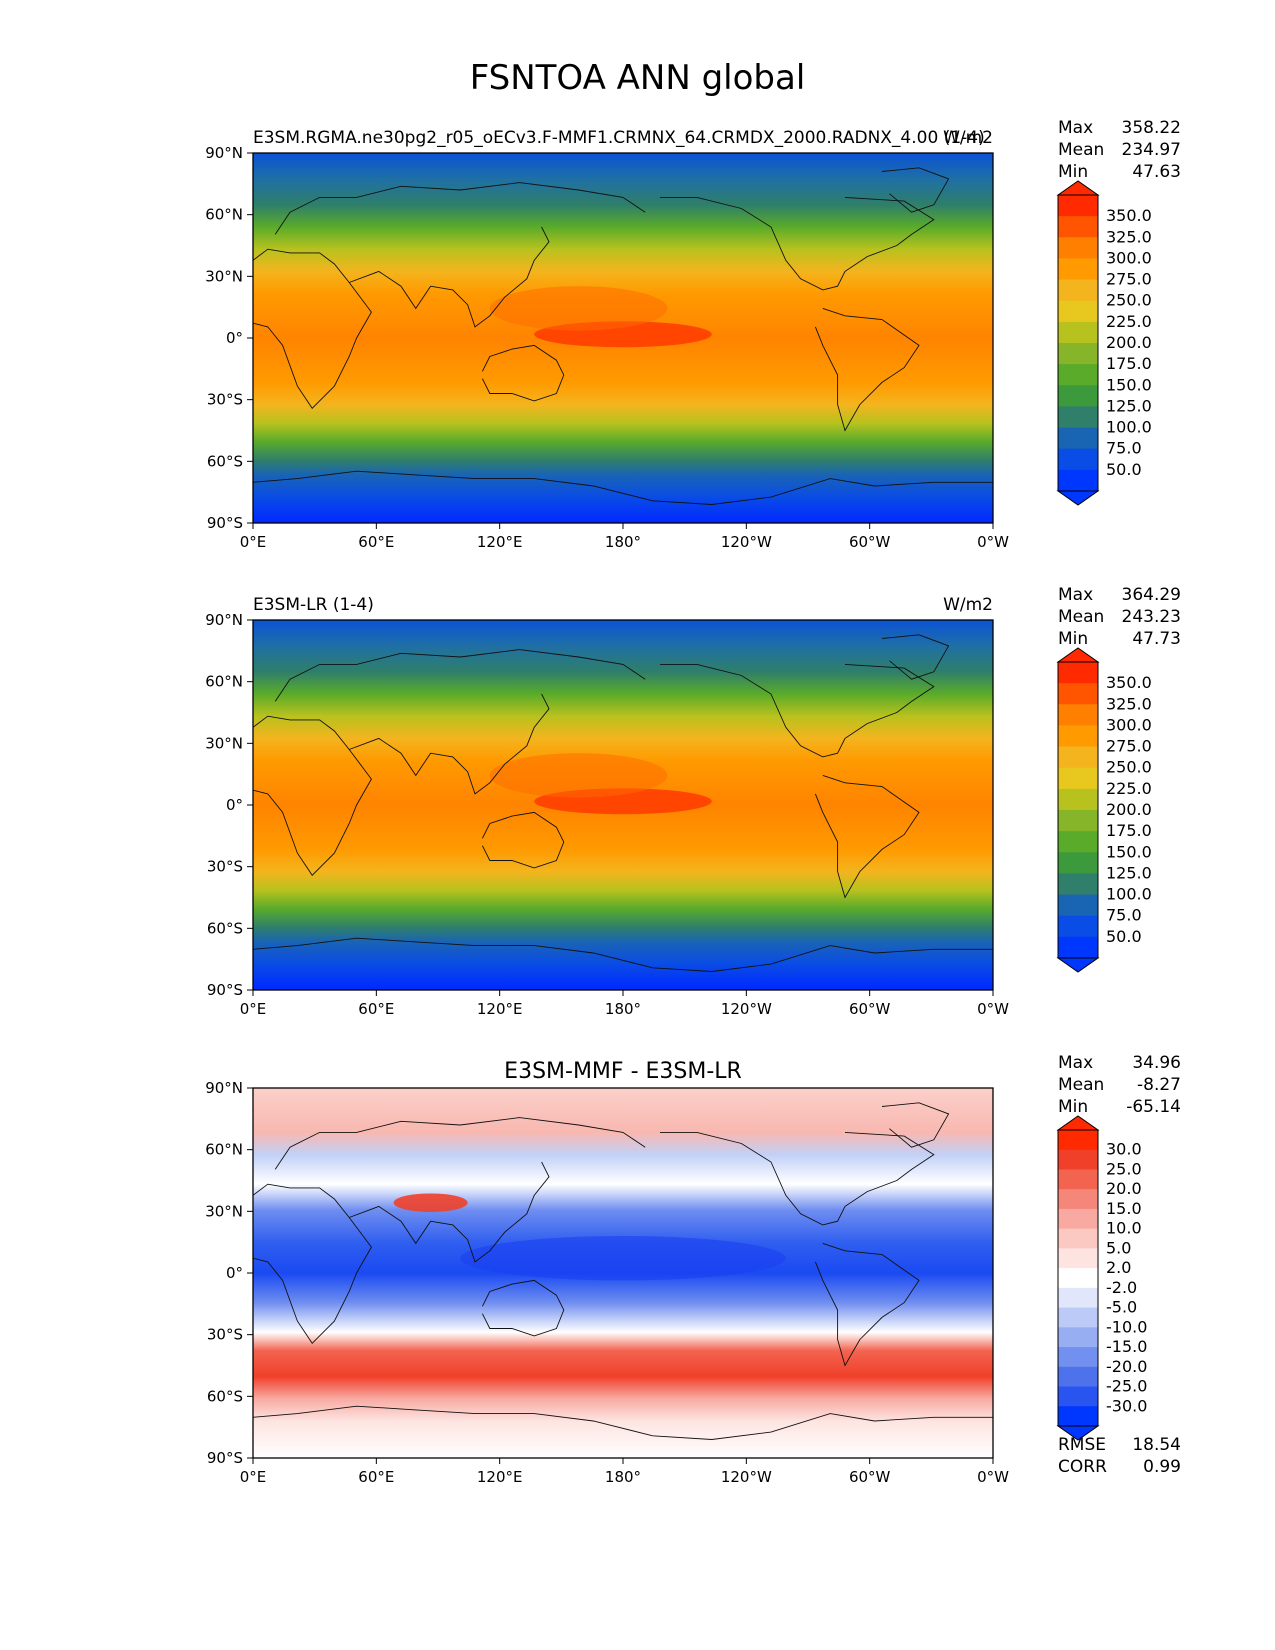  Describe the element at coordinates (637, 78) in the screenshot. I see `figure-title: FSNTOA ANN global` at that location.